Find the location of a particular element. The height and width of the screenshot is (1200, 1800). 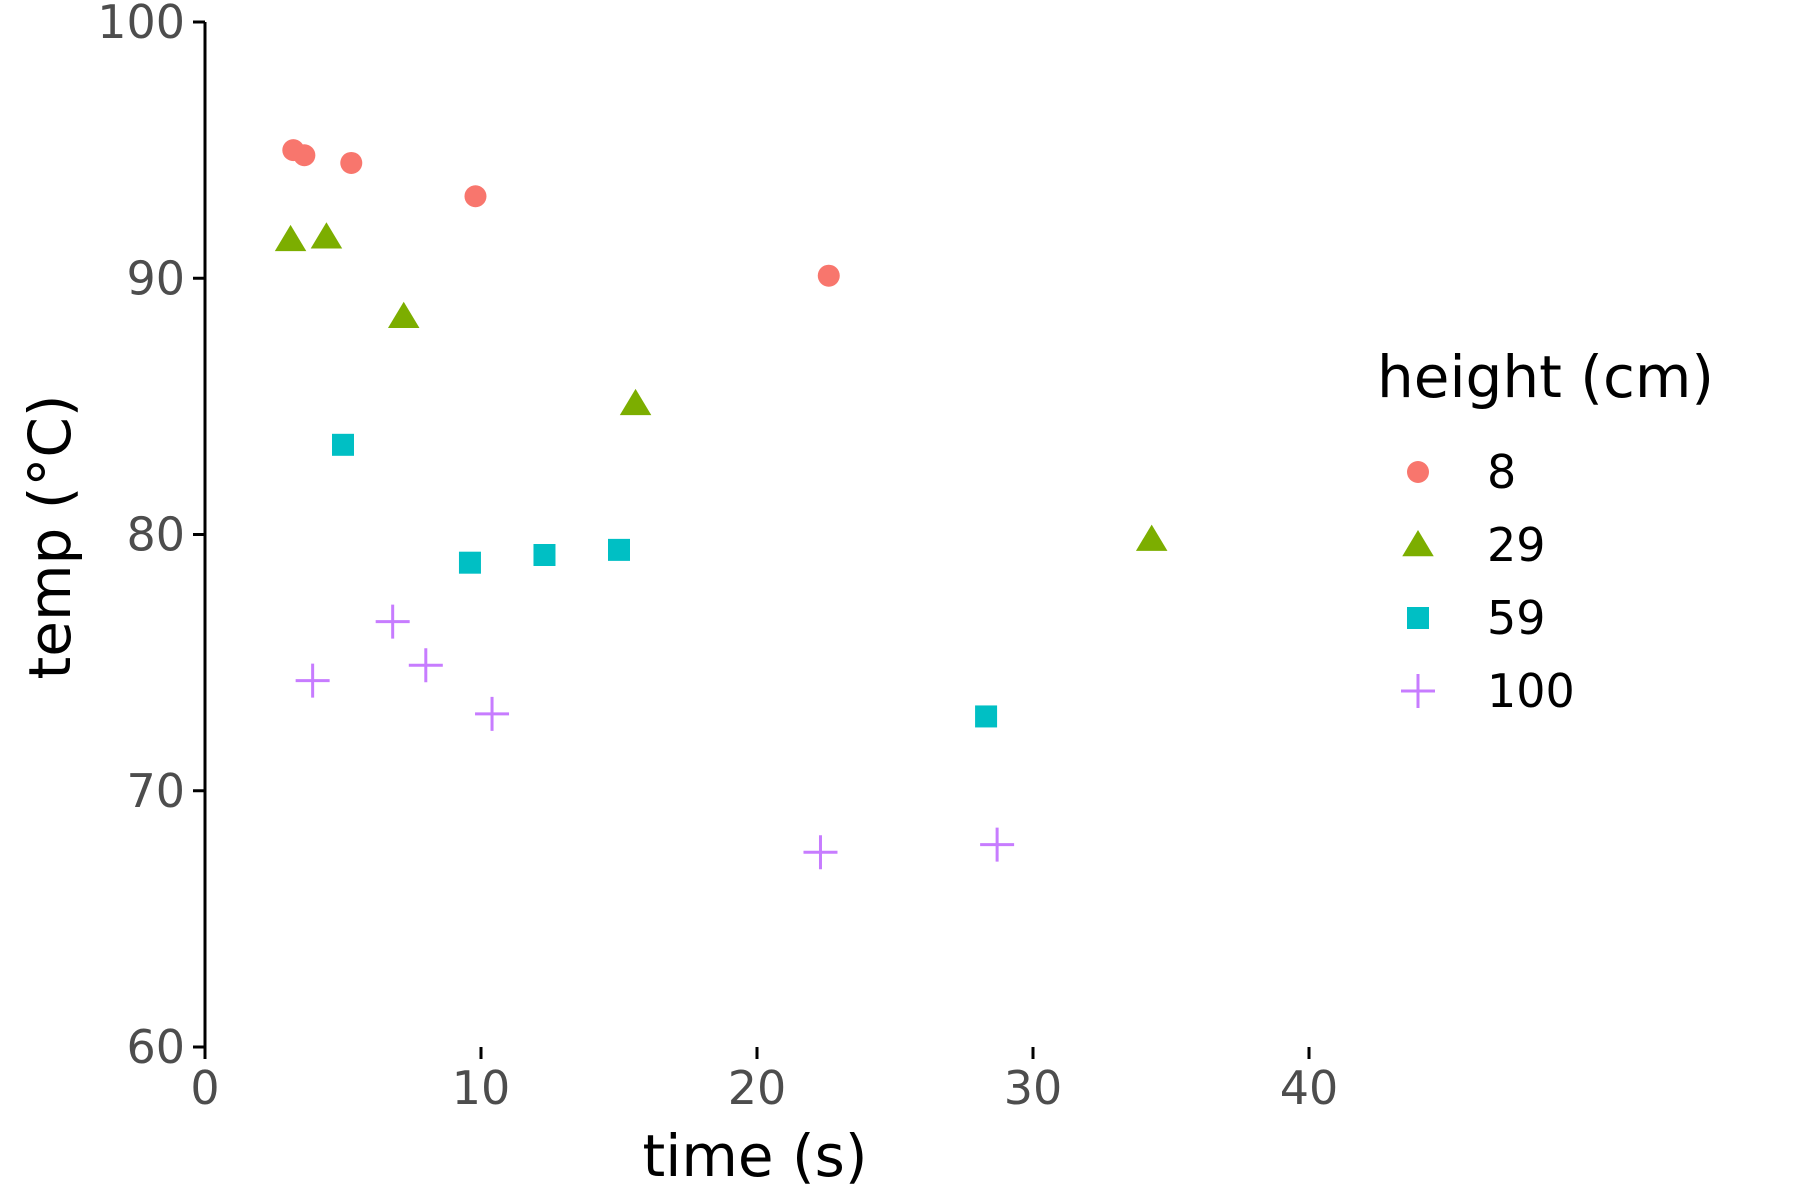

legend-label: 100 is located at coordinates (1531, 691).